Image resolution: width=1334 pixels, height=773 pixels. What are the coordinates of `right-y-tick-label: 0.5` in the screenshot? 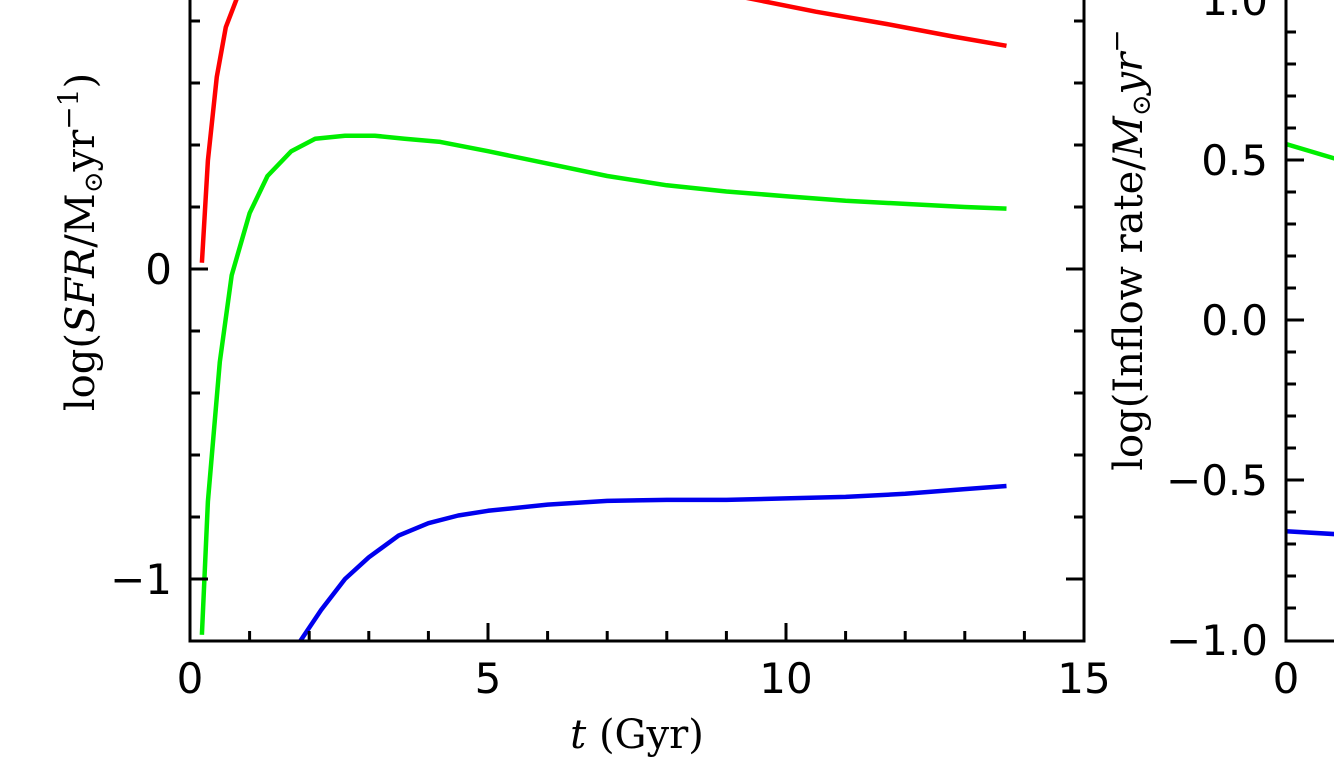 It's located at (1234, 160).